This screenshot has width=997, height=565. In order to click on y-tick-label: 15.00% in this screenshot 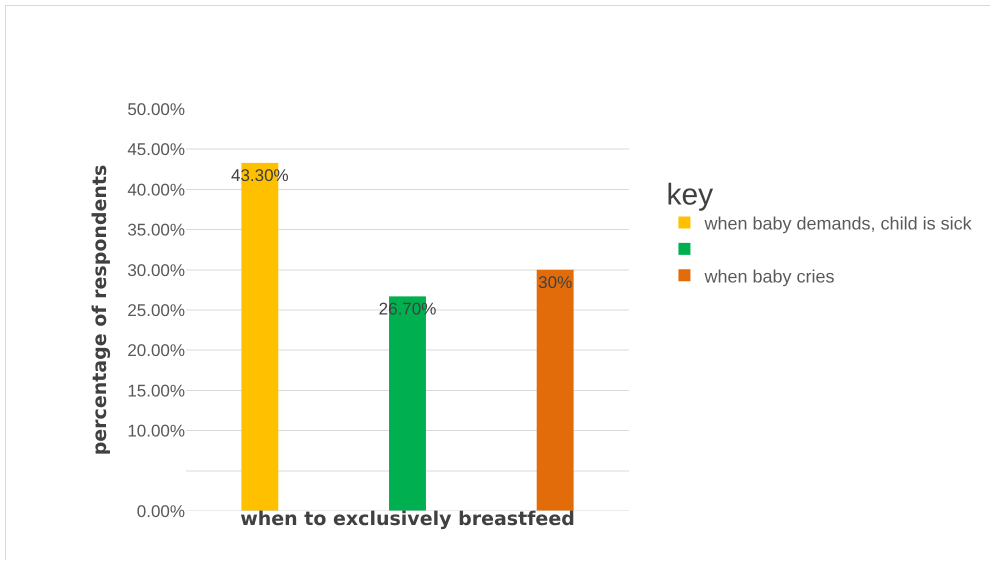, I will do `click(156, 390)`.